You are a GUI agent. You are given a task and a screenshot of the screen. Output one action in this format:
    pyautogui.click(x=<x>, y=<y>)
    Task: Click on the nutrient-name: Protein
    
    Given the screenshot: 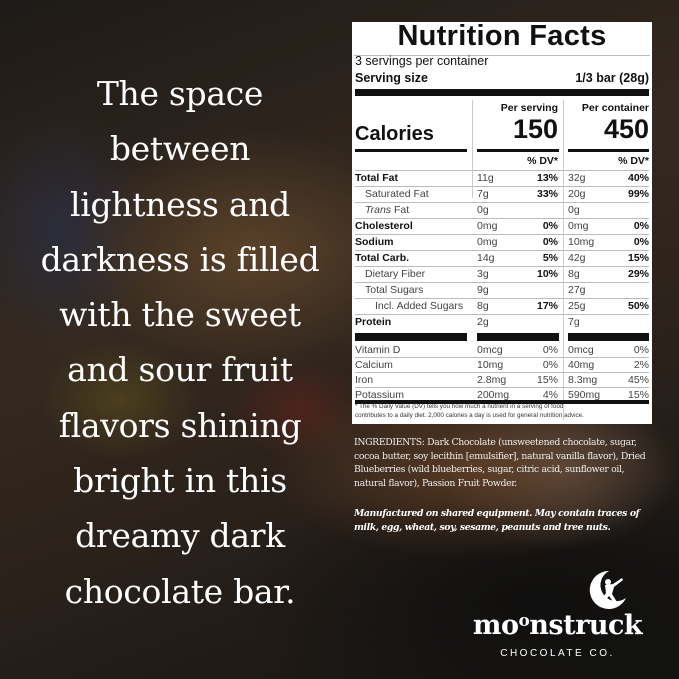 What is the action you would take?
    pyautogui.click(x=373, y=322)
    